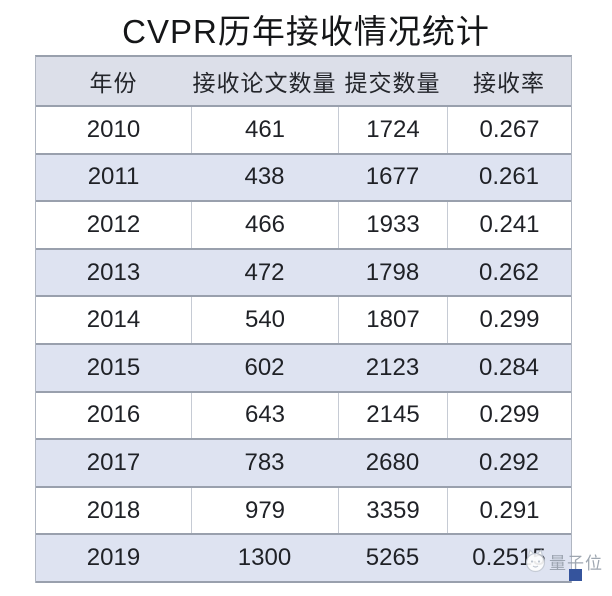  Describe the element at coordinates (392, 415) in the screenshot. I see `cell-submitted: 2145` at that location.